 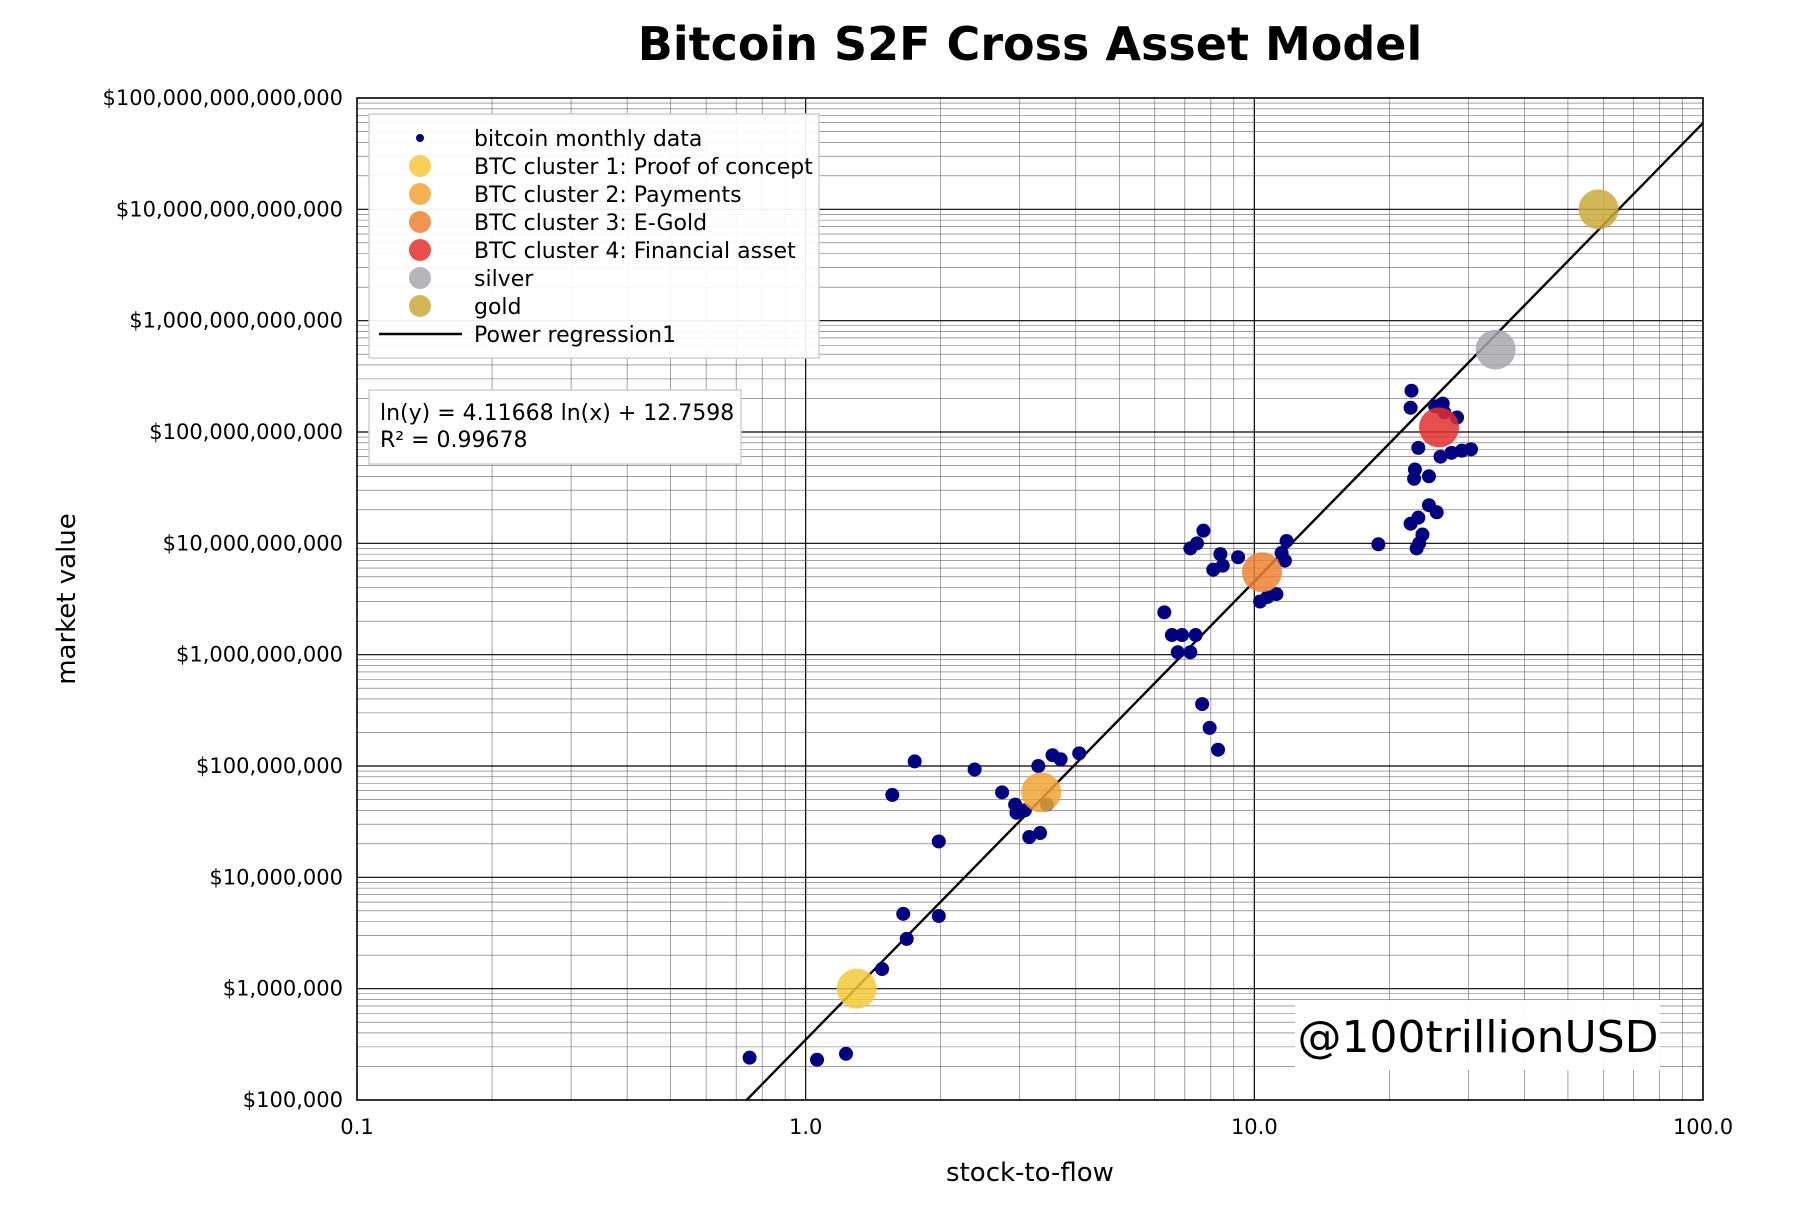 What do you see at coordinates (67, 599) in the screenshot?
I see `y-axis-label: market value` at bounding box center [67, 599].